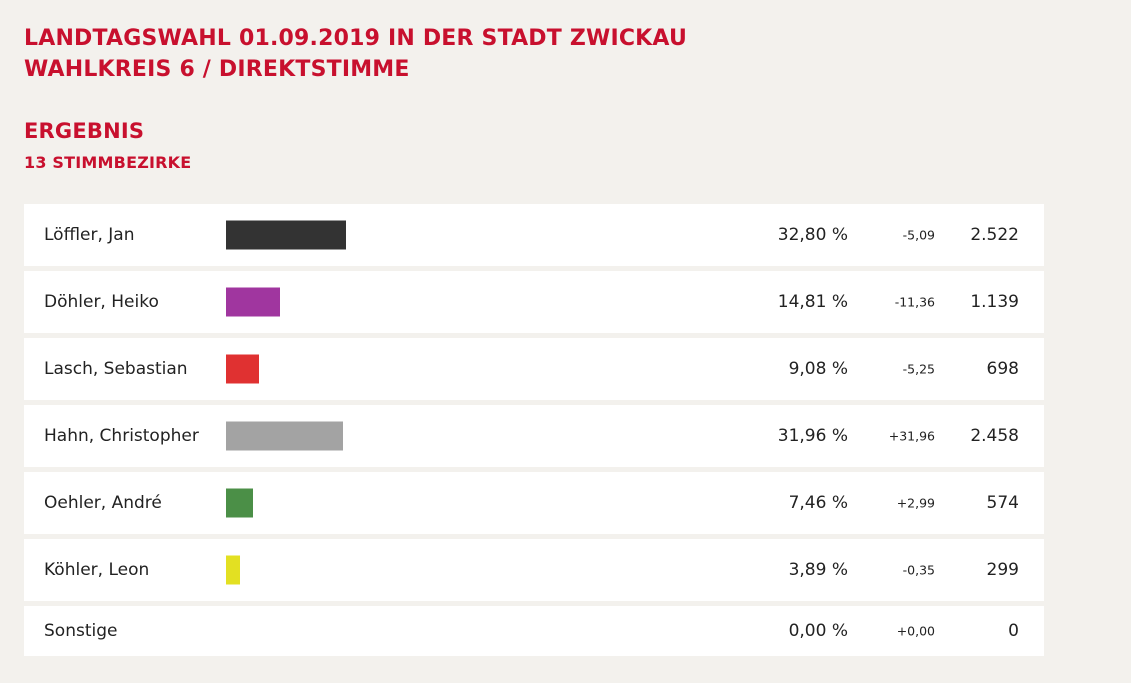 The height and width of the screenshot is (683, 1131). I want to click on change-value: +31,96, so click(911, 436).